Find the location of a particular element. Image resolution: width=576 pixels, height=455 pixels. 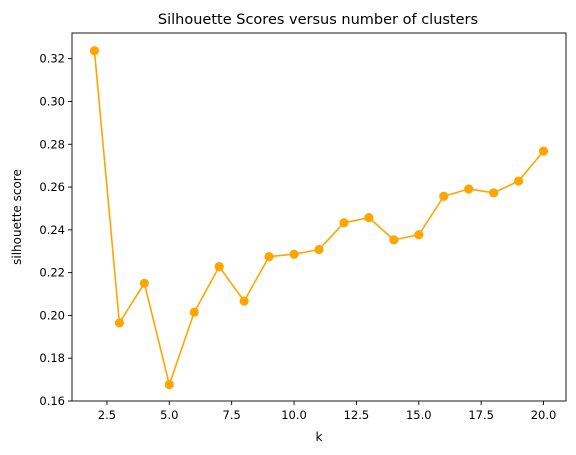

x-tick-label: 12.5 is located at coordinates (357, 415).